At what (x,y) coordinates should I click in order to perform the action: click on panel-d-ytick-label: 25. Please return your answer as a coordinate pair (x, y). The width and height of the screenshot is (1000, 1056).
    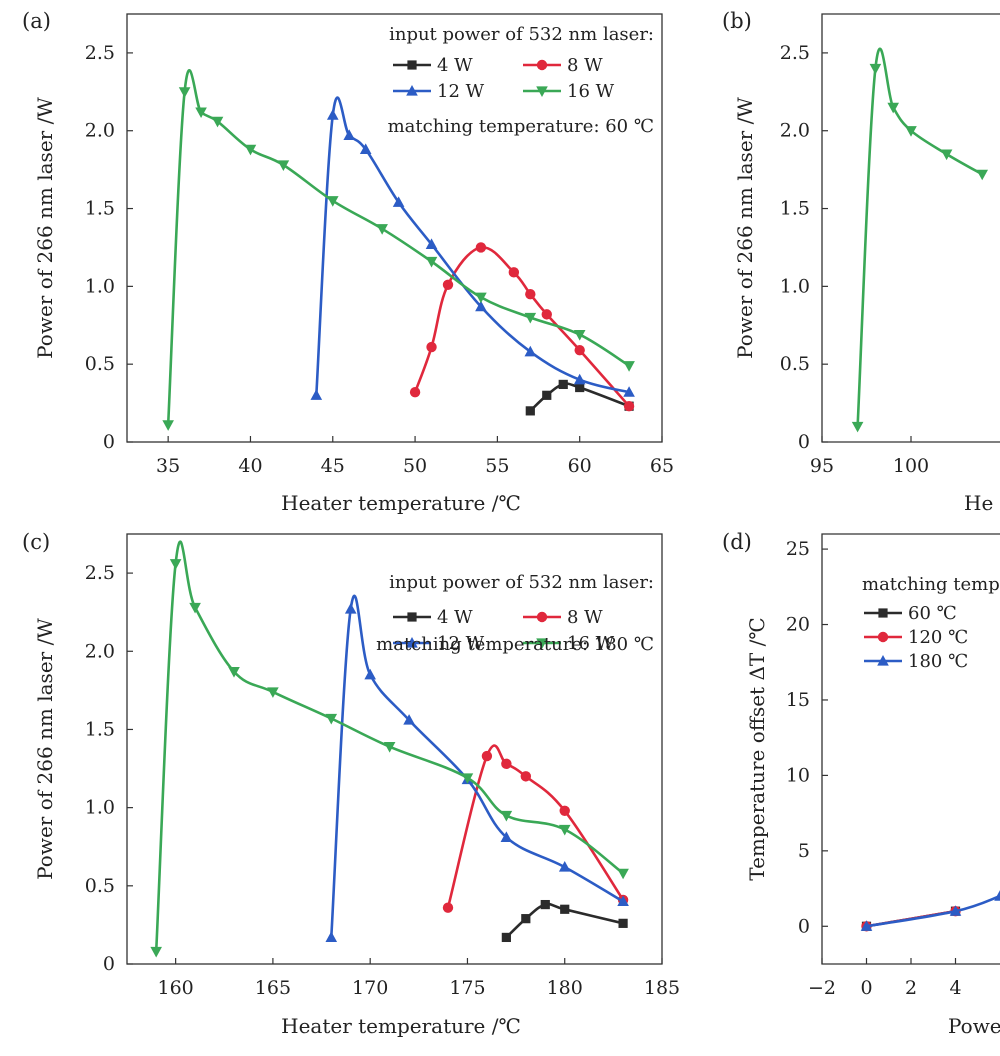
    Looking at the image, I should click on (798, 549).